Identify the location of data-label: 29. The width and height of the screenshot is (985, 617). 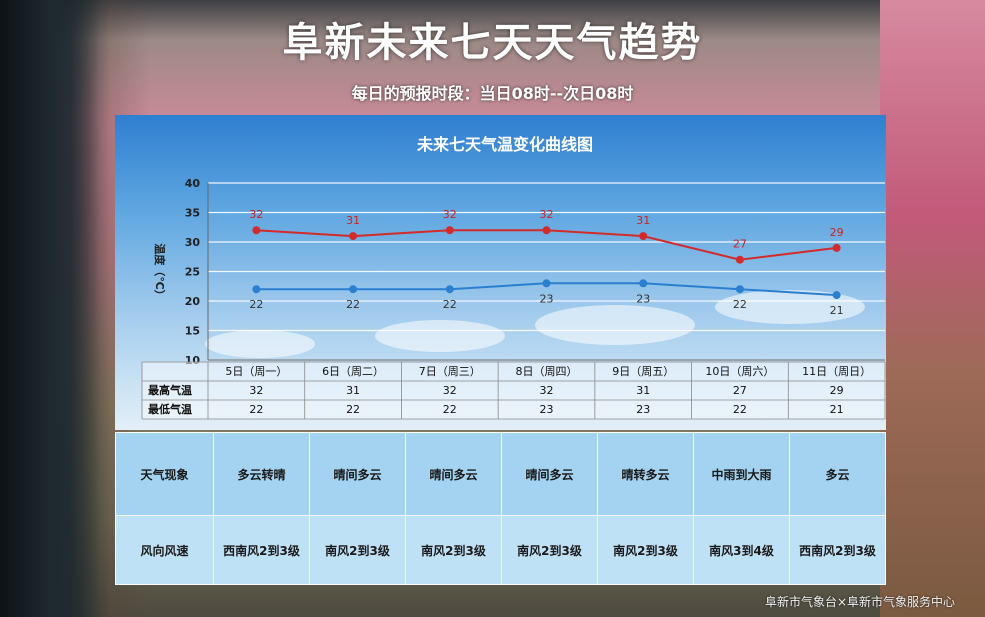
(837, 232).